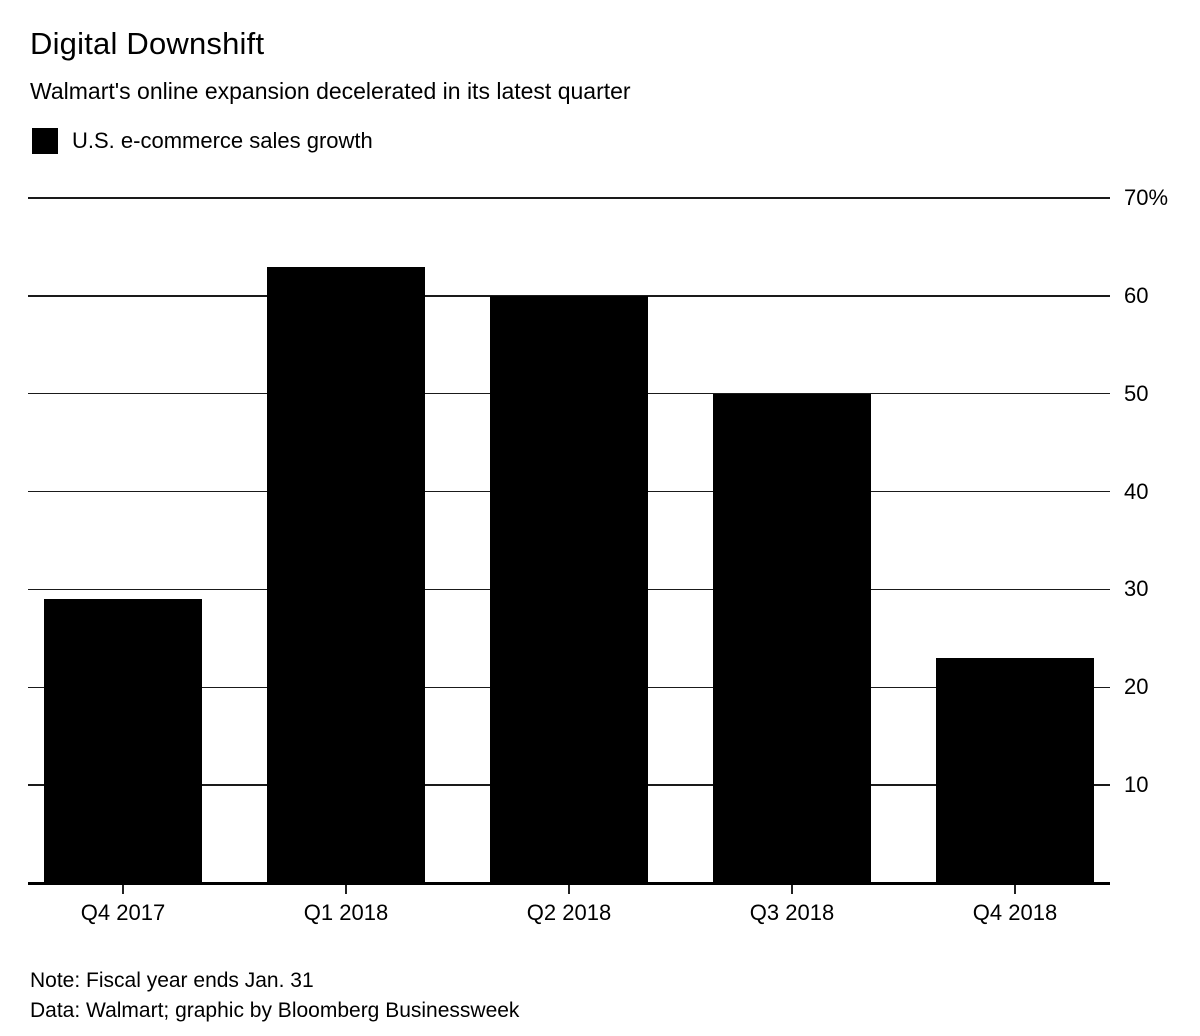 This screenshot has width=1200, height=1036. I want to click on x-axis-label: Q2 2018, so click(569, 912).